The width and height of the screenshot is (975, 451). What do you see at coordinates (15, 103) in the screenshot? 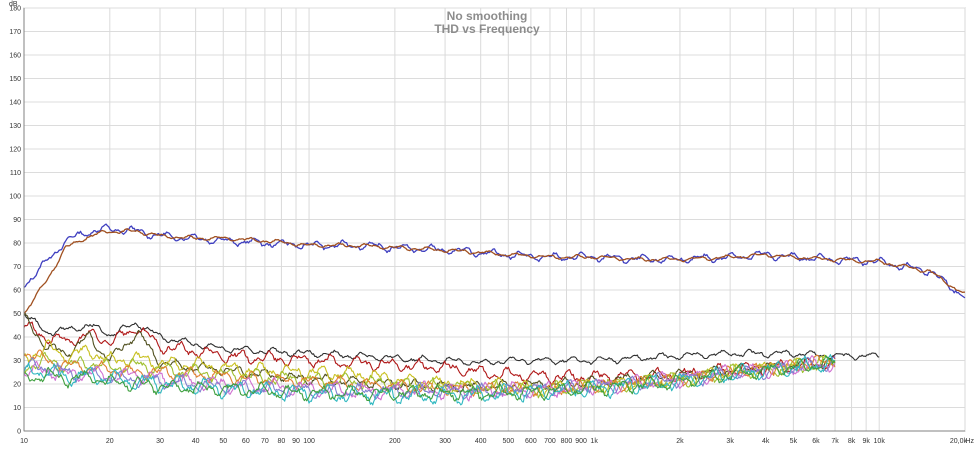
I see `y-tick-label: 140` at bounding box center [15, 103].